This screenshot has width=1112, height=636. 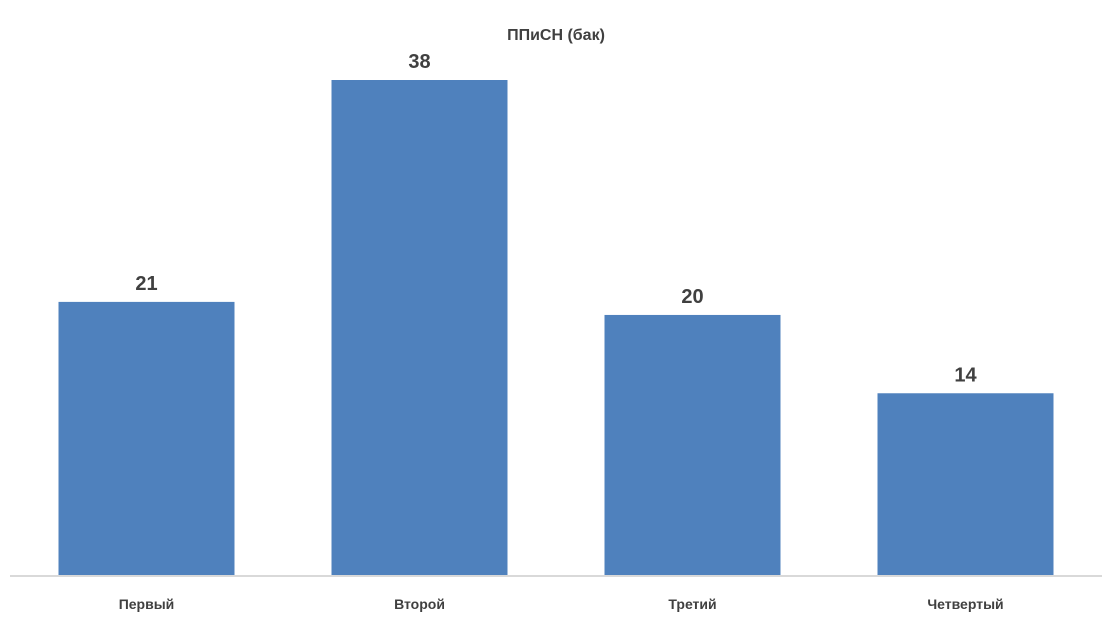 I want to click on category-label-2: Второй, so click(x=419, y=604).